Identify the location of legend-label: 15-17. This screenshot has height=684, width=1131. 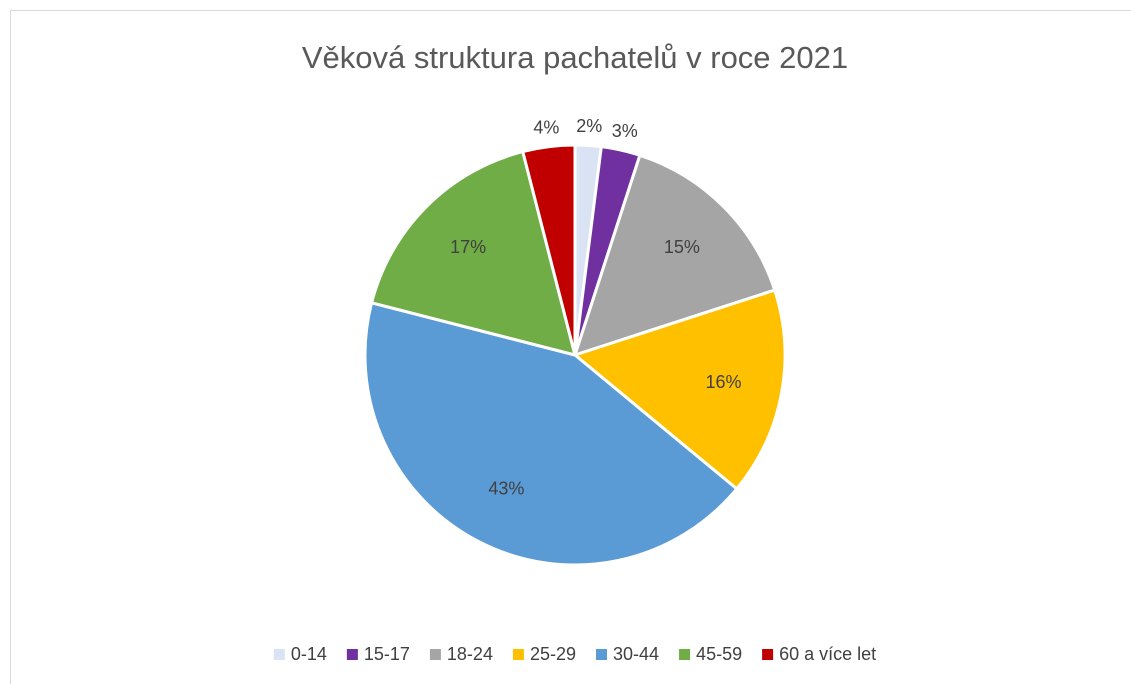
(387, 654).